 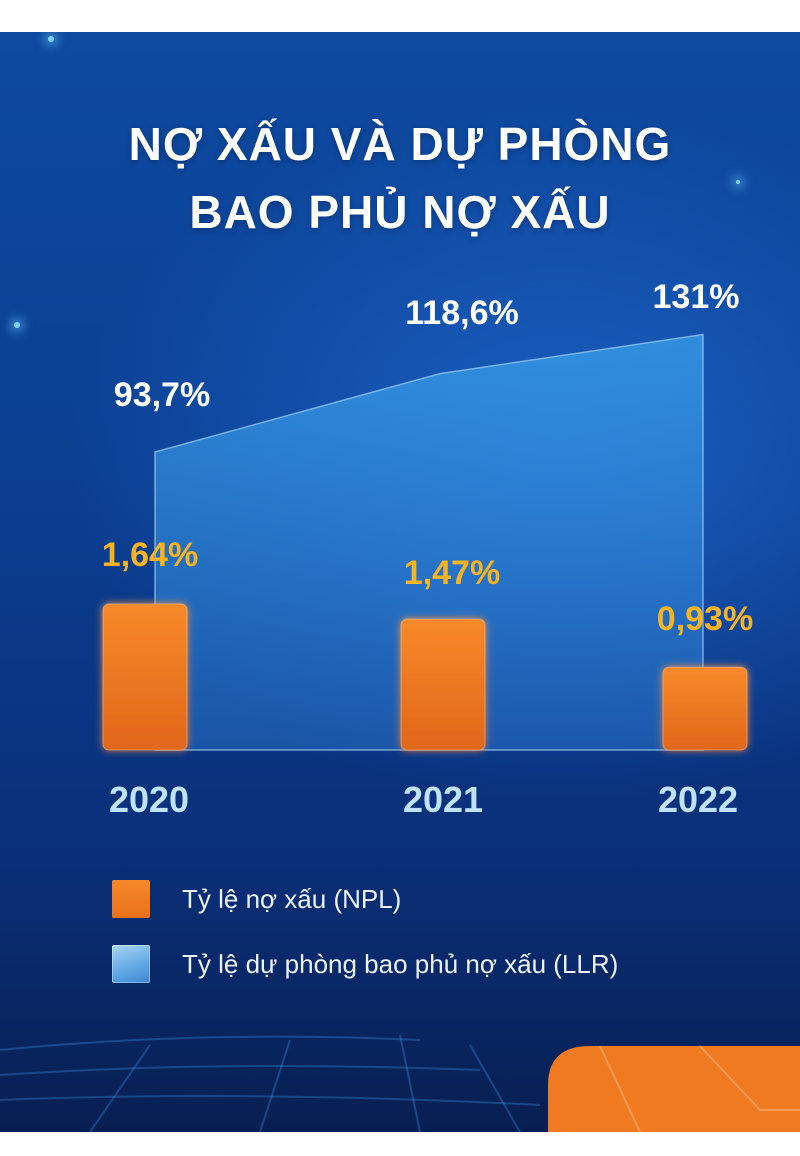 I want to click on page-title: NỢ XẤU VÀ DỰ PHÒNG BAO PHỦ NỢ XẤU, so click(x=400, y=178).